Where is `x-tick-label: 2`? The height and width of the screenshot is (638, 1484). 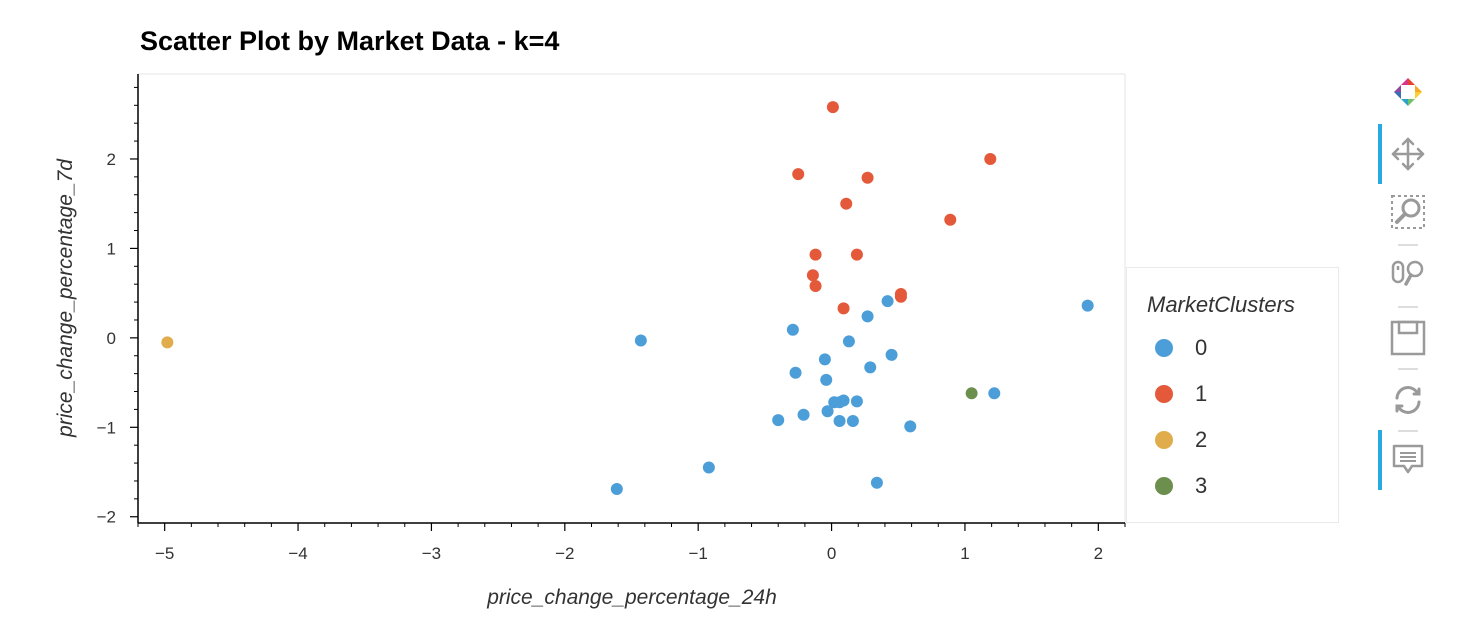 x-tick-label: 2 is located at coordinates (1098, 553).